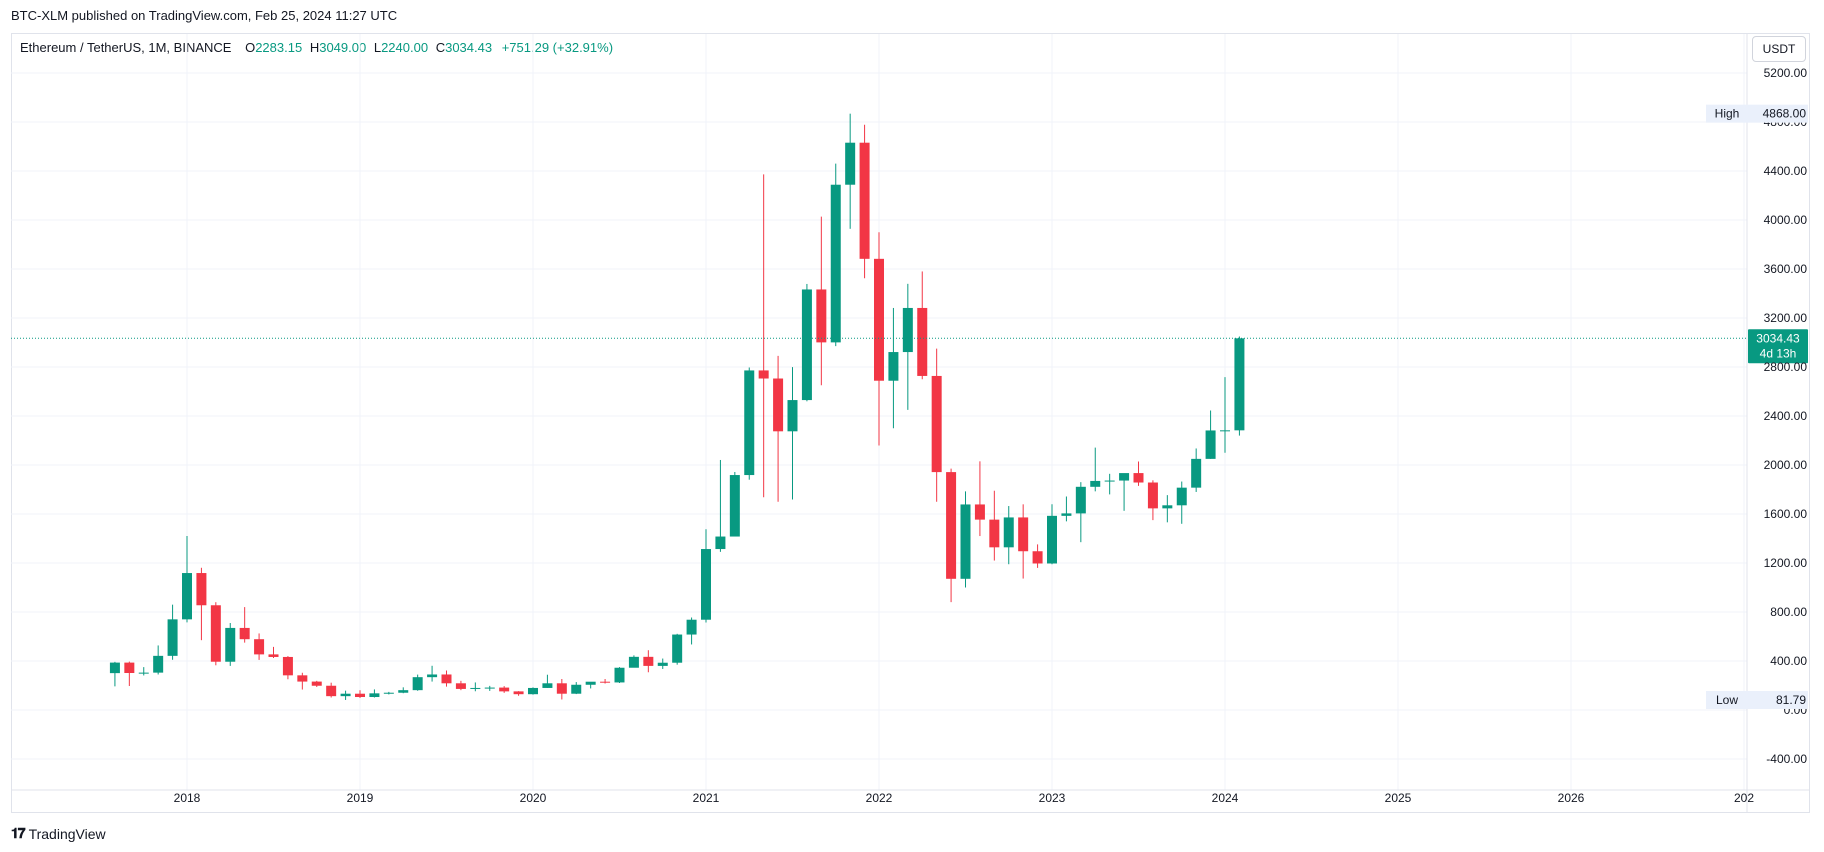  I want to click on currency-button: USDT, so click(1779, 49).